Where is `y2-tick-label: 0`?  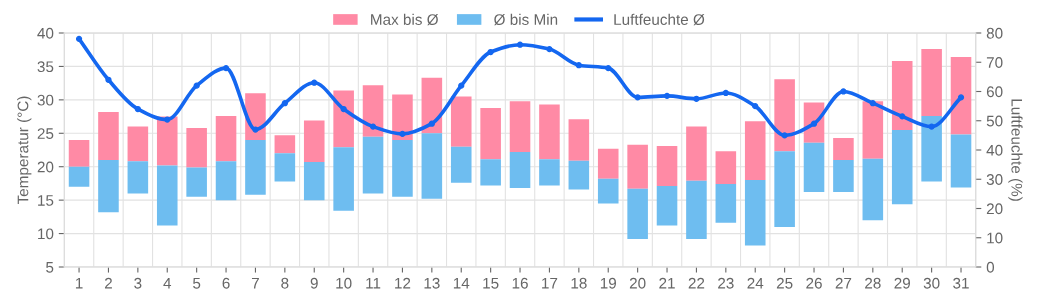 y2-tick-label: 0 is located at coordinates (990, 267).